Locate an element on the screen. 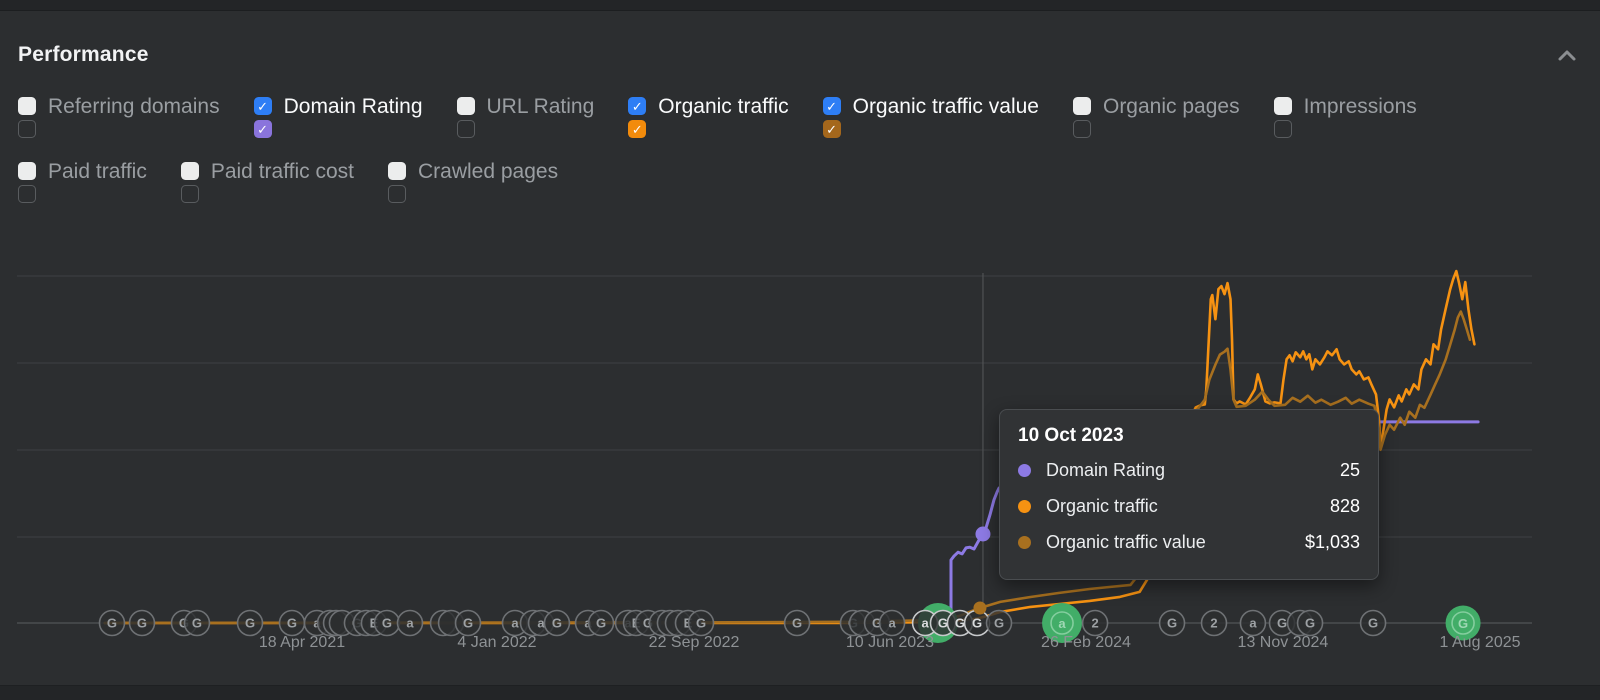  metric-label: Organic pages is located at coordinates (1171, 106).